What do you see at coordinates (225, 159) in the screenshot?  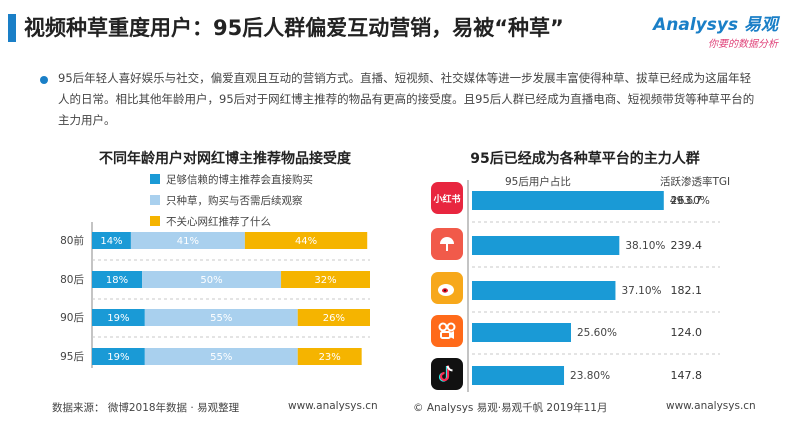 I see `left-chart-title: 不同年龄用户对网红博主推荐物品接受度` at bounding box center [225, 159].